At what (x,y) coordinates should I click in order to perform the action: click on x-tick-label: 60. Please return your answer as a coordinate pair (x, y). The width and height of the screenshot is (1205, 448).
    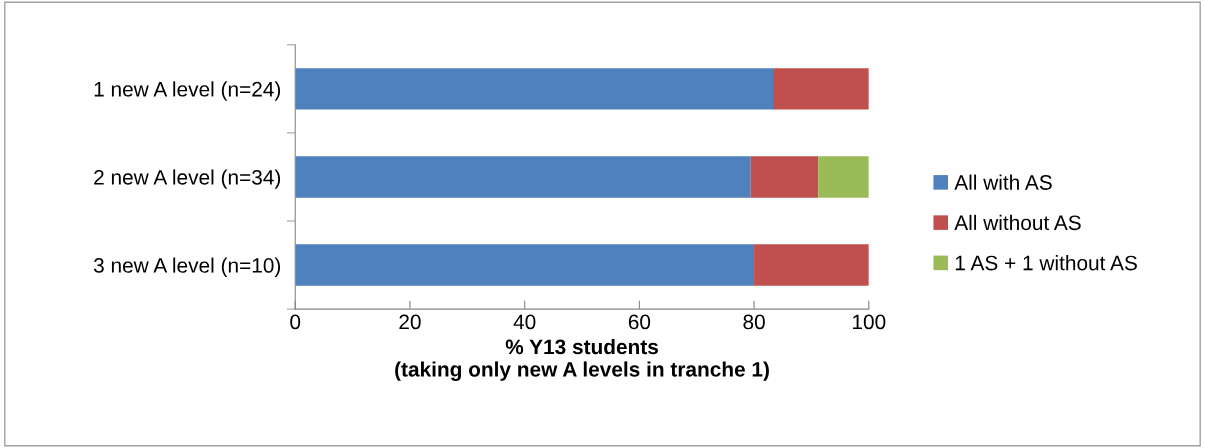
    Looking at the image, I should click on (639, 322).